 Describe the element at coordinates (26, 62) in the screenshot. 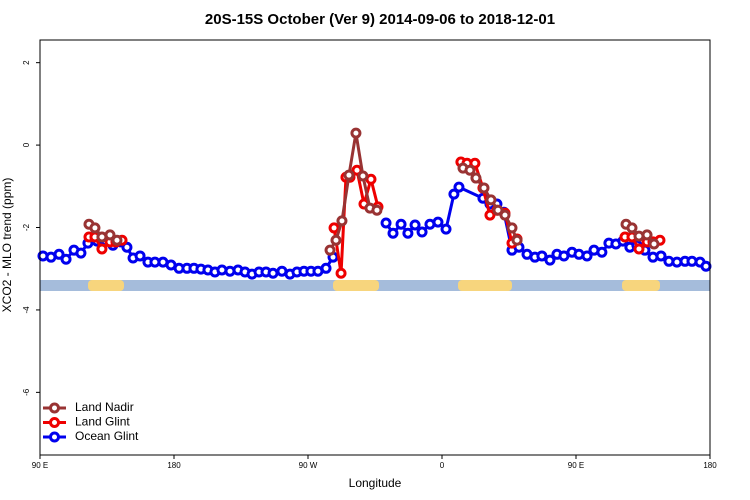

I see `y-tick-label: 2` at that location.